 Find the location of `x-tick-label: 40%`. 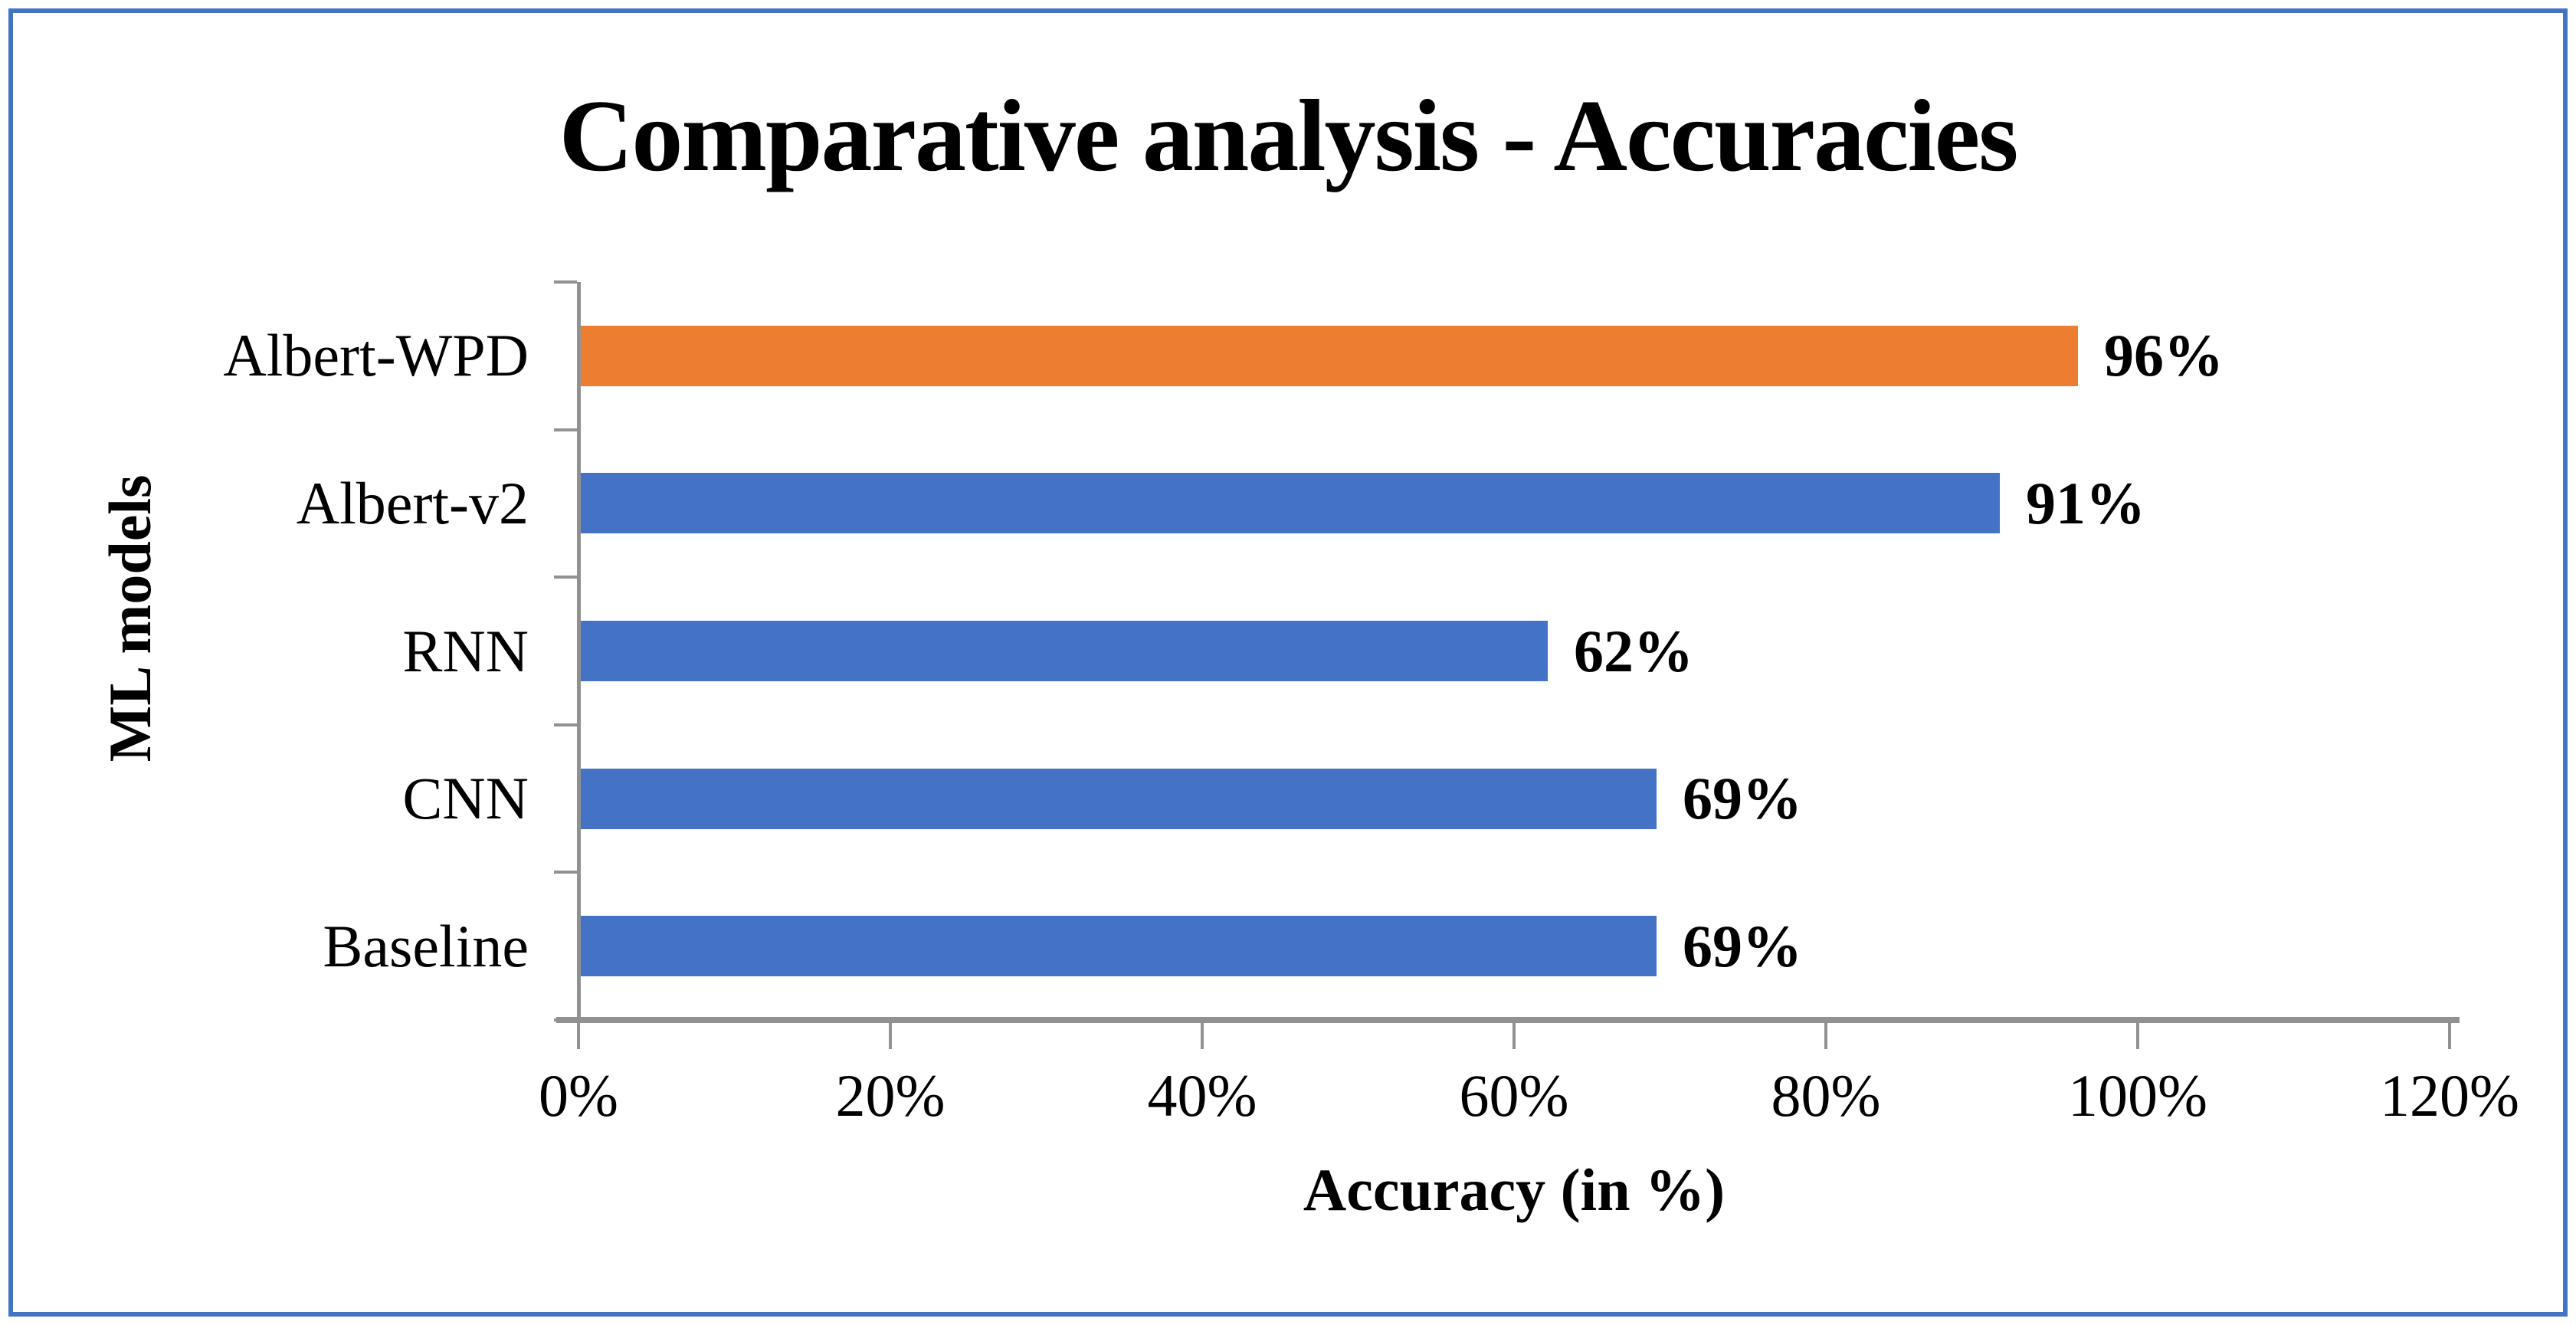

x-tick-label: 40% is located at coordinates (1202, 1096).